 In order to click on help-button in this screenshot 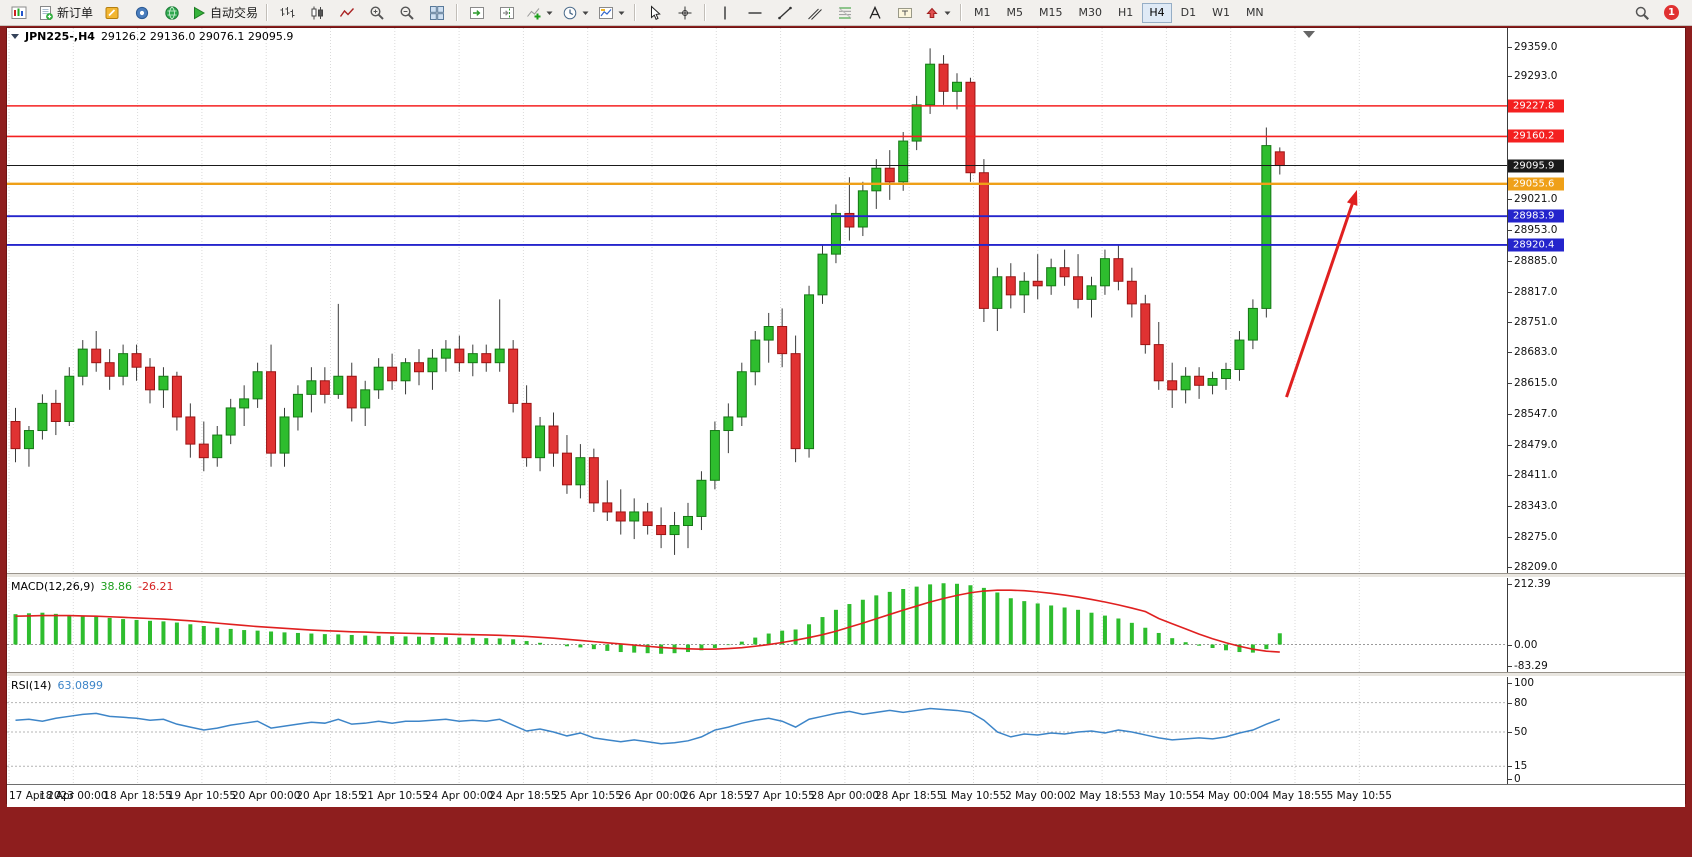, I will do `click(172, 13)`.